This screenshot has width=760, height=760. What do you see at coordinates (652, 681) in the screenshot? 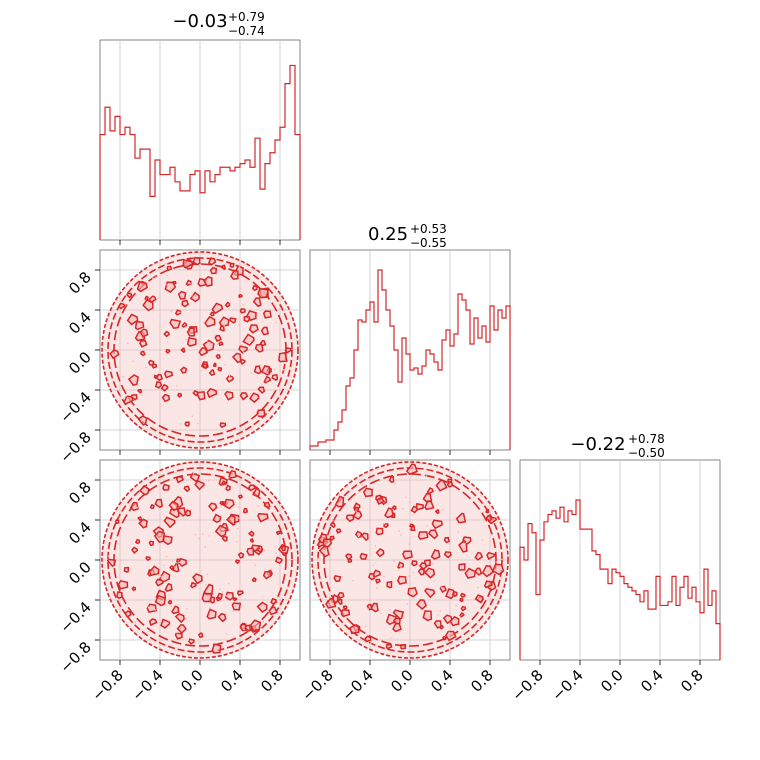
I see `x-tick-label: 0.4` at bounding box center [652, 681].